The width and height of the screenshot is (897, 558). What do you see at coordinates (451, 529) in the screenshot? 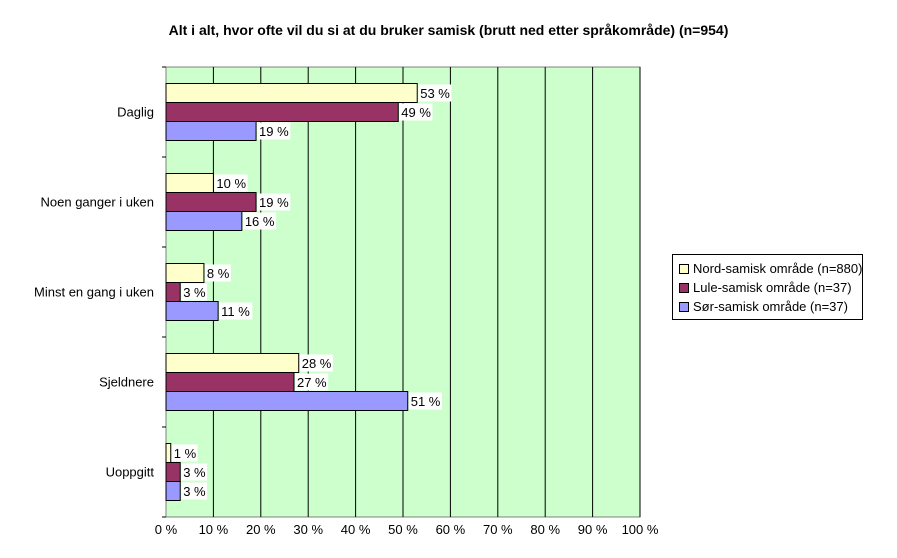
I see `x-tick-label: 60 %` at bounding box center [451, 529].